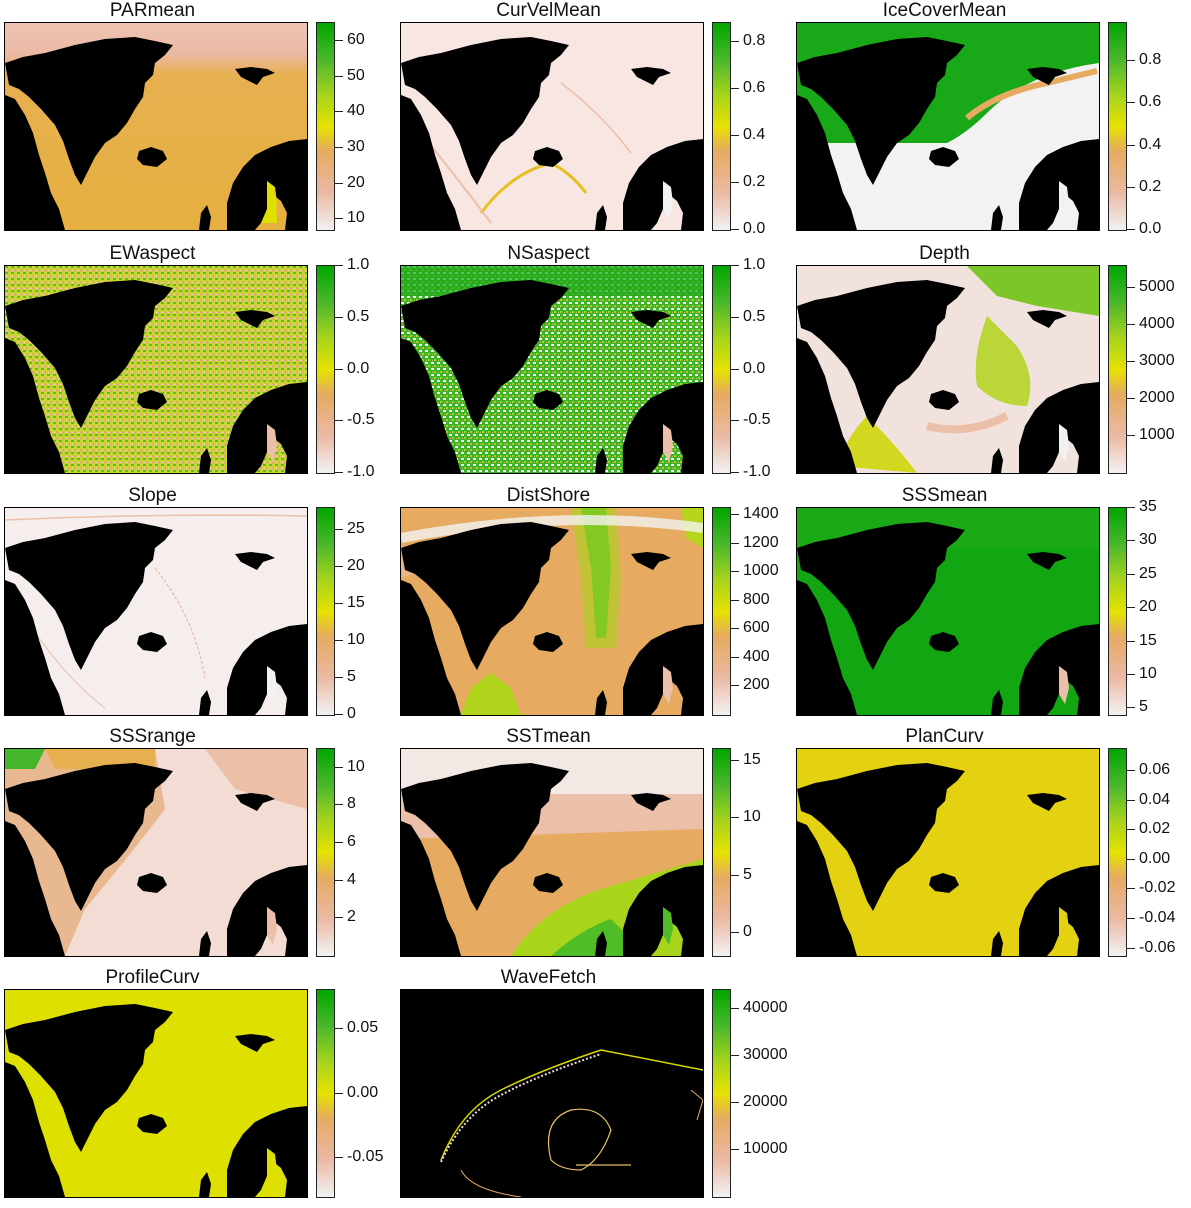 The width and height of the screenshot is (1191, 1208). I want to click on map-panel-distshore: DistShore 1400 1200 1000 800 600 400 200, so click(594, 605).